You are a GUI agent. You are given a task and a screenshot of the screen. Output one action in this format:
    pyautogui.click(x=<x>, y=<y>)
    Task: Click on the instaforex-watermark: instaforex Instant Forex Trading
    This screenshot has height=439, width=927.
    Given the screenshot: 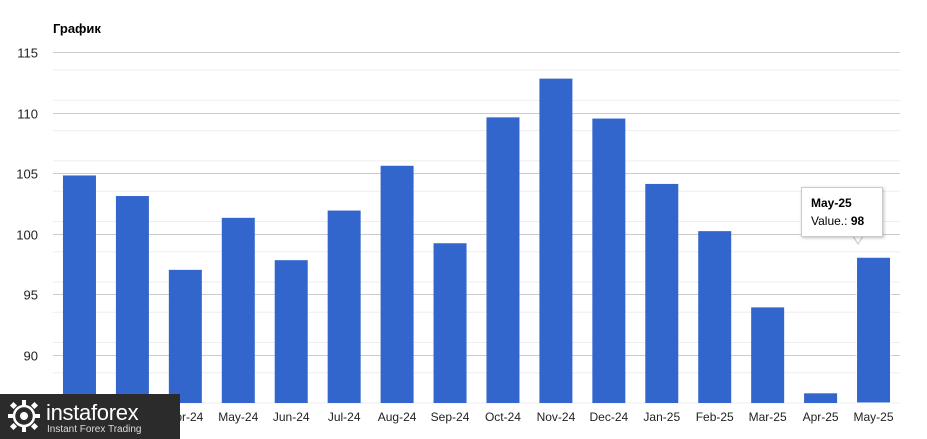 What is the action you would take?
    pyautogui.click(x=90, y=416)
    